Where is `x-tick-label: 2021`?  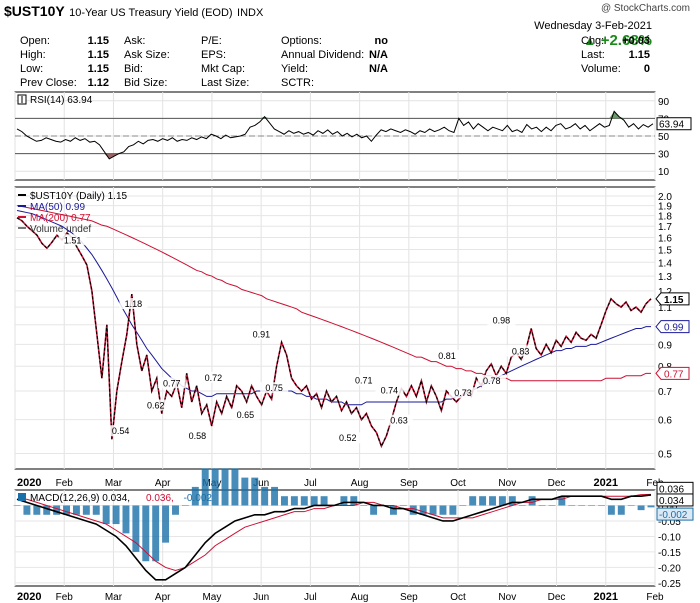
x-tick-label: 2021 is located at coordinates (606, 483).